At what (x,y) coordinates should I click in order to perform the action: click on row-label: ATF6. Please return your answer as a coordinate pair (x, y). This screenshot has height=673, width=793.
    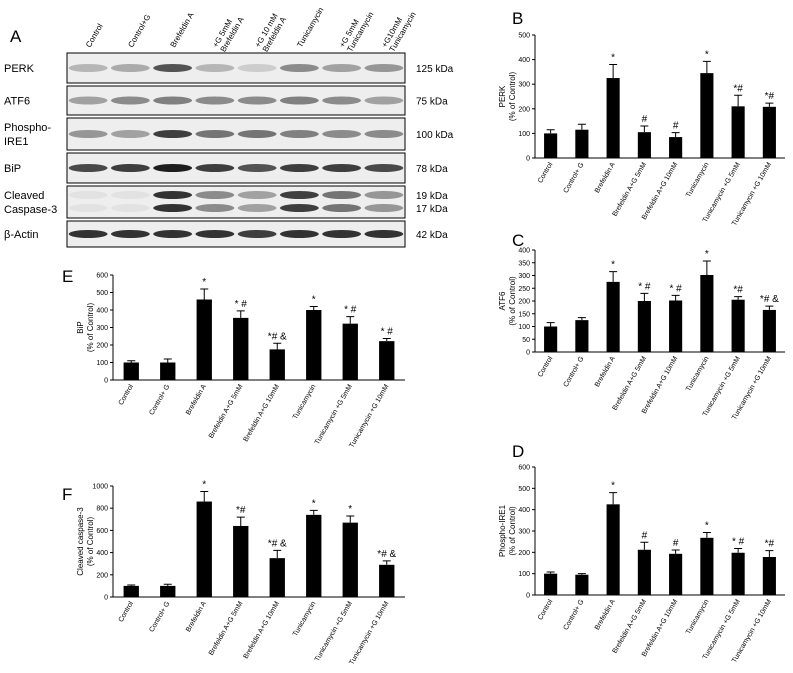
    Looking at the image, I should click on (17, 102).